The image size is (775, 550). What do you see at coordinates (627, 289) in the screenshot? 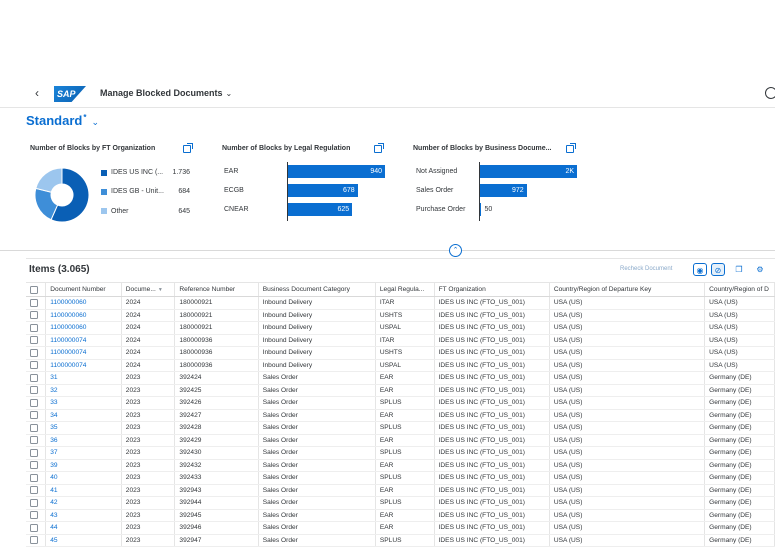
I see `column-header: Country/Region of Departure Key` at bounding box center [627, 289].